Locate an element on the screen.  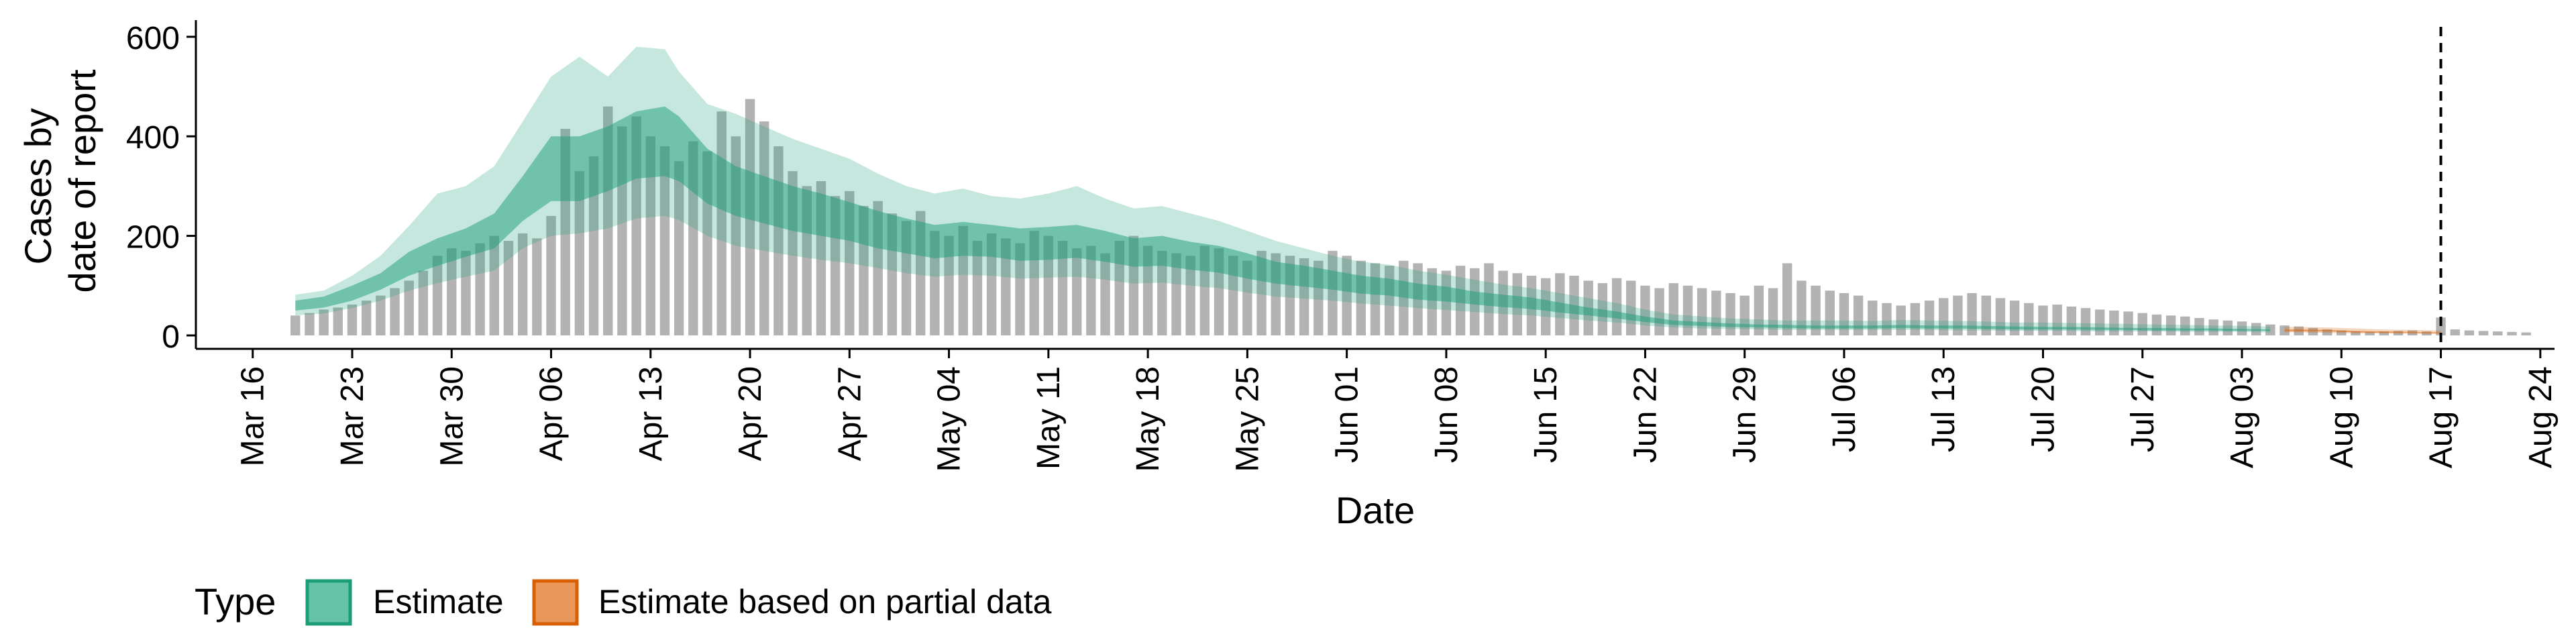
x-tick-label: Jul 20 is located at coordinates (2043, 409).